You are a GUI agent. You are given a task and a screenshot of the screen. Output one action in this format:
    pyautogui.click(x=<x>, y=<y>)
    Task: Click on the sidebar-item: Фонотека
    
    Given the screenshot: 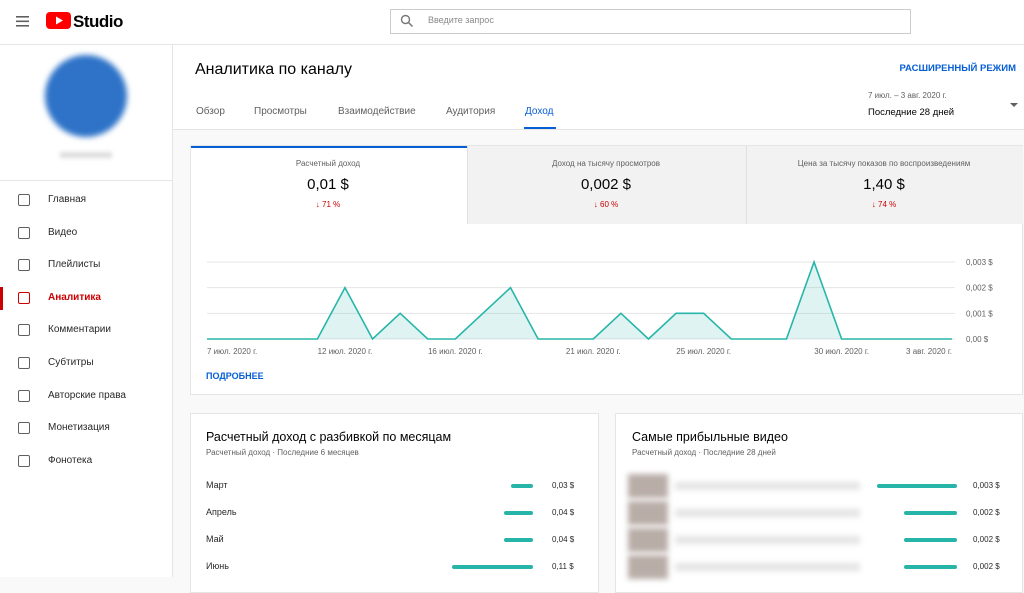 What is the action you would take?
    pyautogui.click(x=70, y=460)
    